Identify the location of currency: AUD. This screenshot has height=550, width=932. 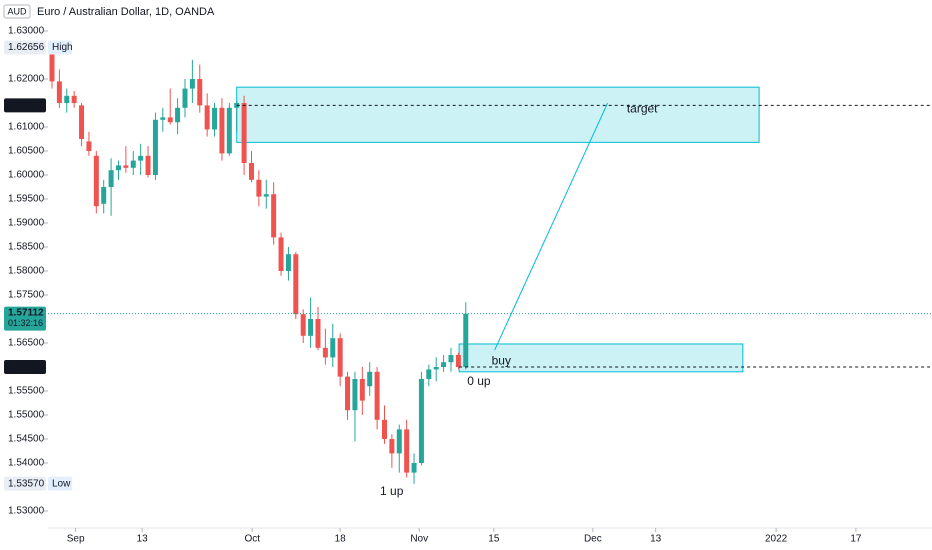
(17, 11).